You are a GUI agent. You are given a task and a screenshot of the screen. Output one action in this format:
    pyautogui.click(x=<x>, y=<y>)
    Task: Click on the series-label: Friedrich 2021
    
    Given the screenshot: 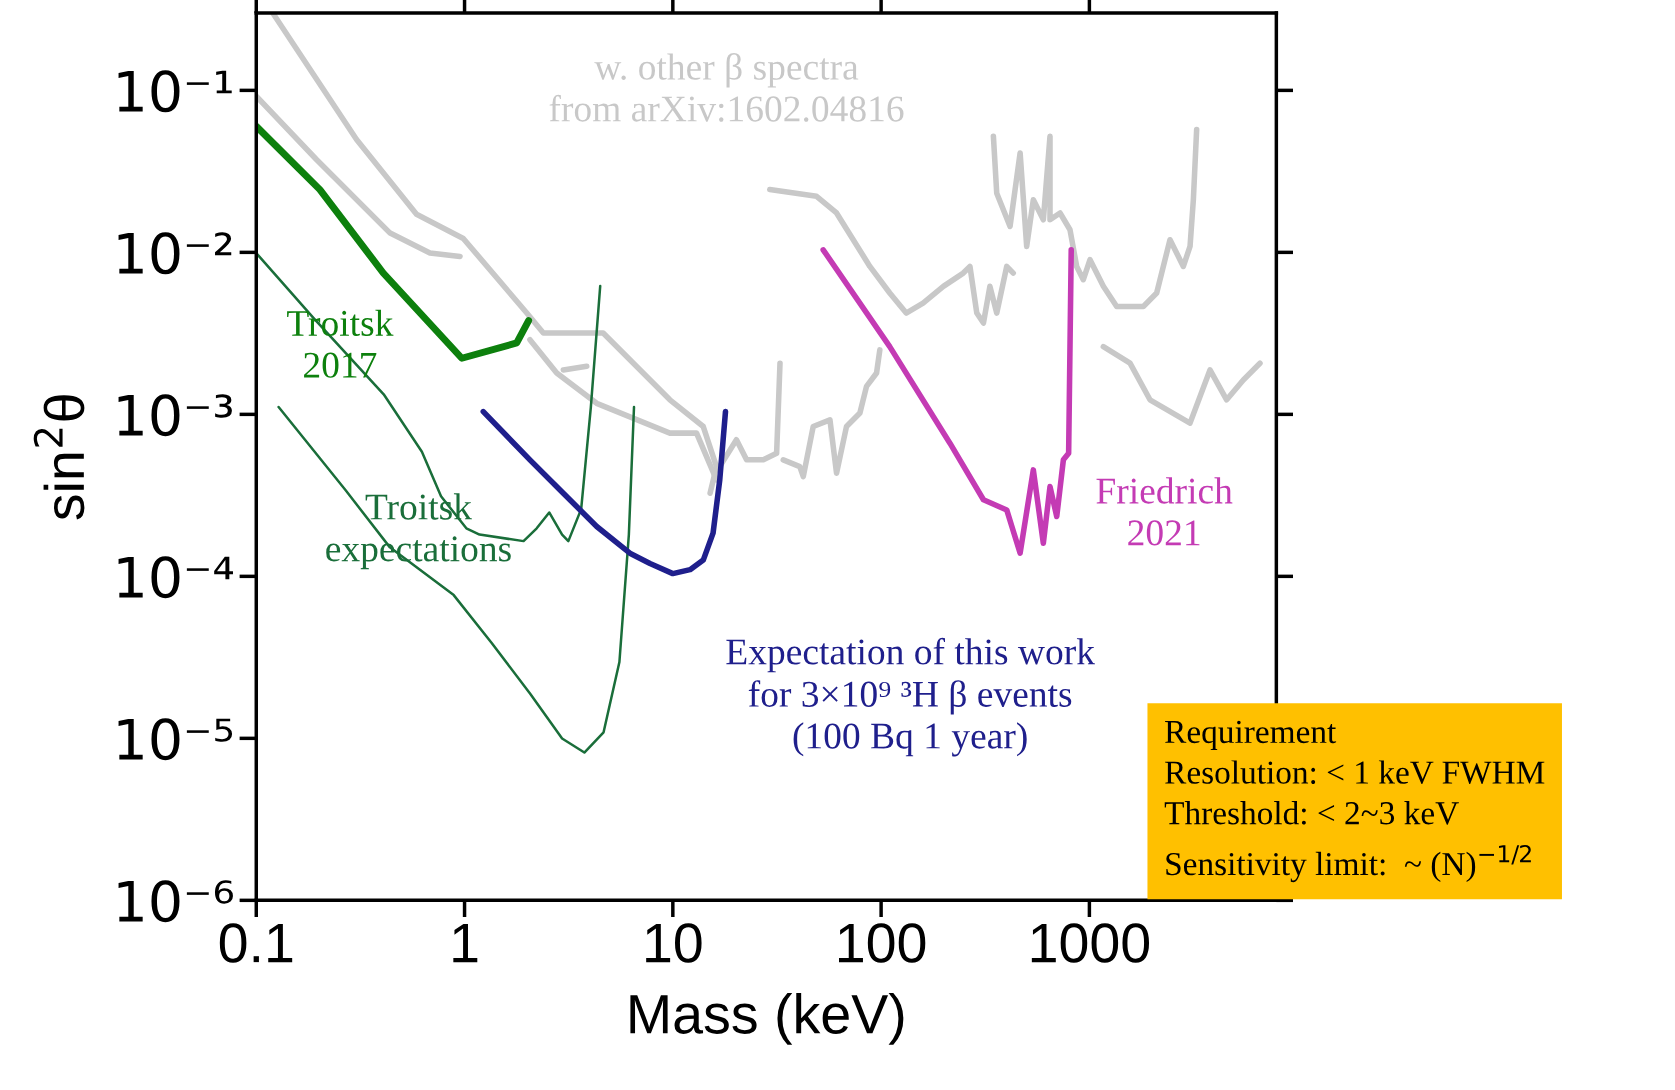 What is the action you would take?
    pyautogui.click(x=1164, y=511)
    